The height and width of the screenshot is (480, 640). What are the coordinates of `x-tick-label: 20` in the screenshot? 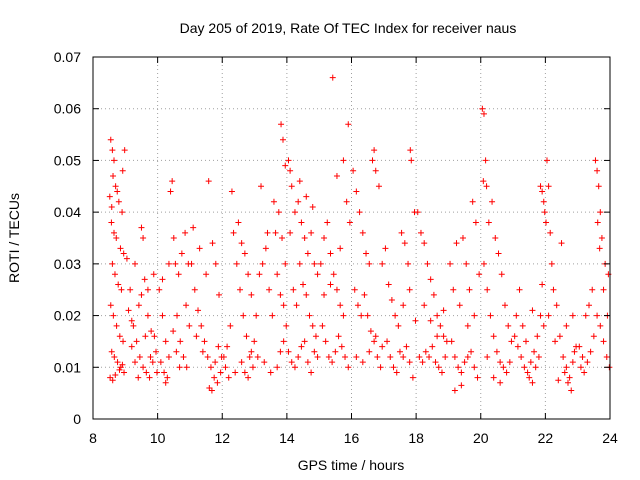 It's located at (481, 438).